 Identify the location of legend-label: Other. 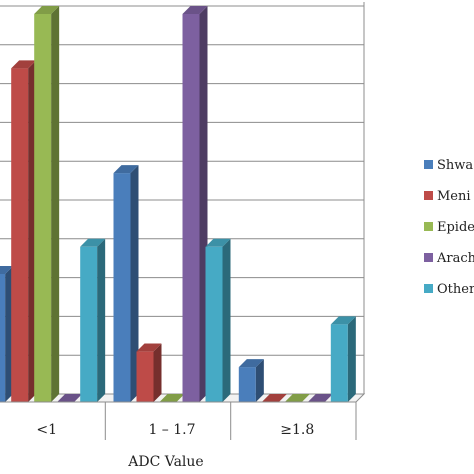
(455, 289).